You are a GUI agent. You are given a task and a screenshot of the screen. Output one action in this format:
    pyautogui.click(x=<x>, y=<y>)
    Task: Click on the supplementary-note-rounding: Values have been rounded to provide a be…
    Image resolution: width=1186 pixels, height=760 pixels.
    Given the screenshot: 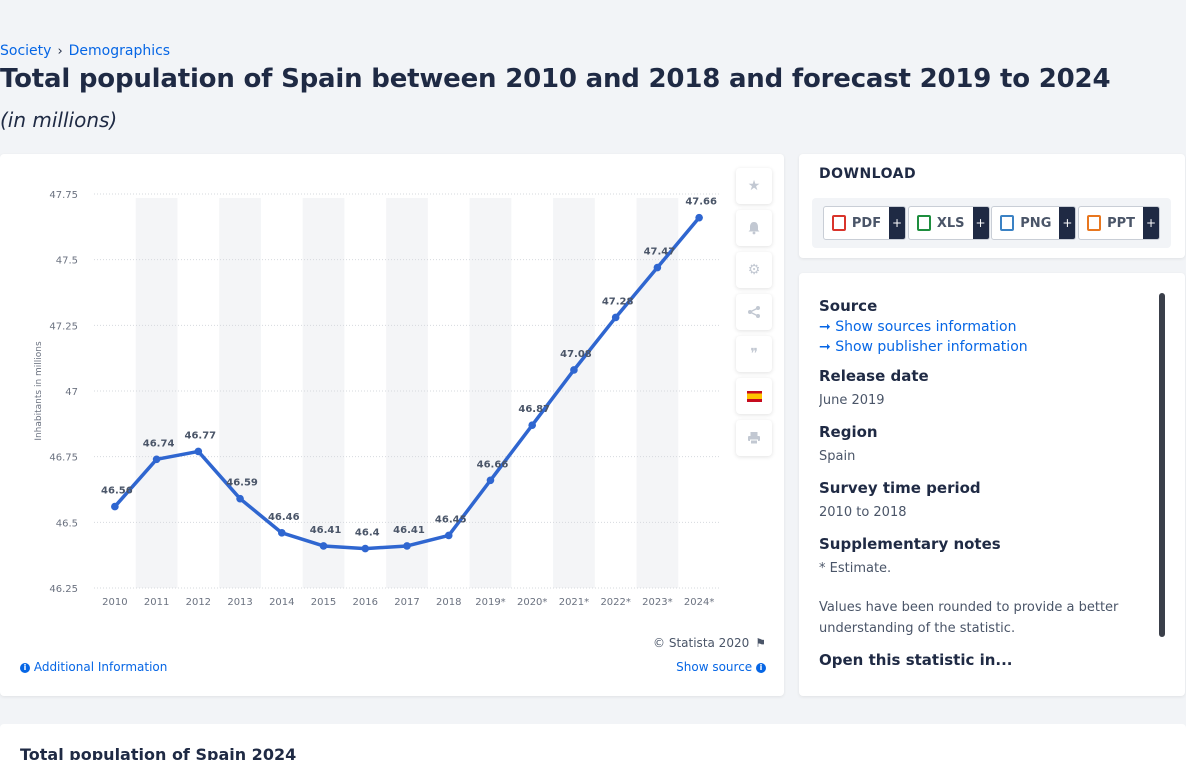 What is the action you would take?
    pyautogui.click(x=969, y=618)
    